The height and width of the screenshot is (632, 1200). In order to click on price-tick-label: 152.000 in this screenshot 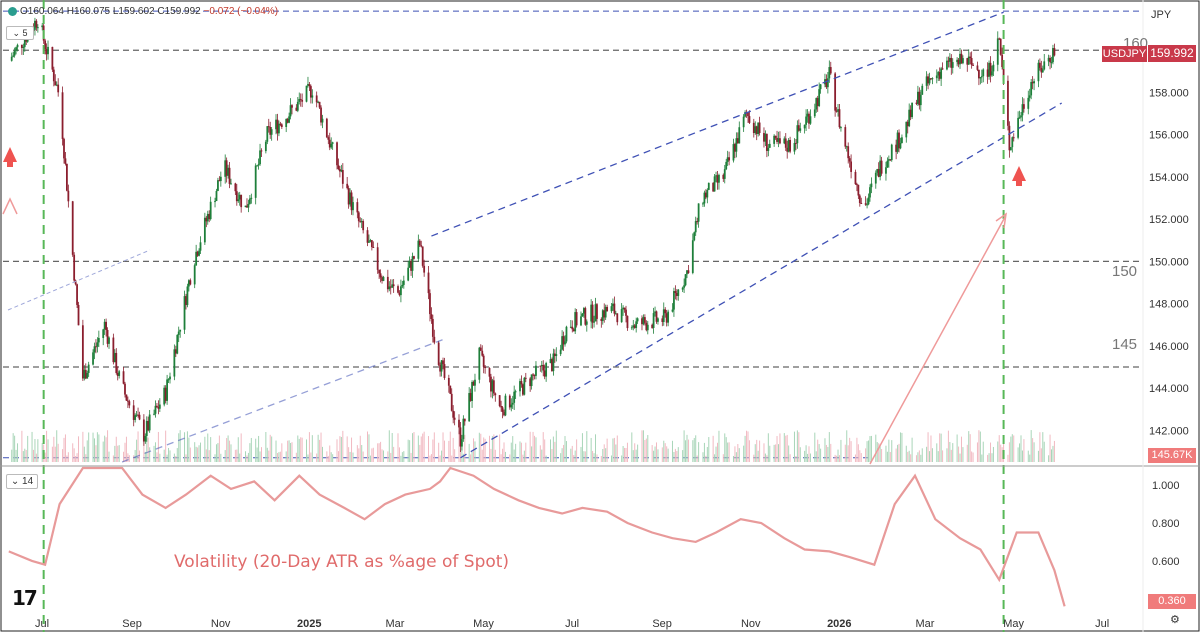, I will do `click(1169, 220)`.